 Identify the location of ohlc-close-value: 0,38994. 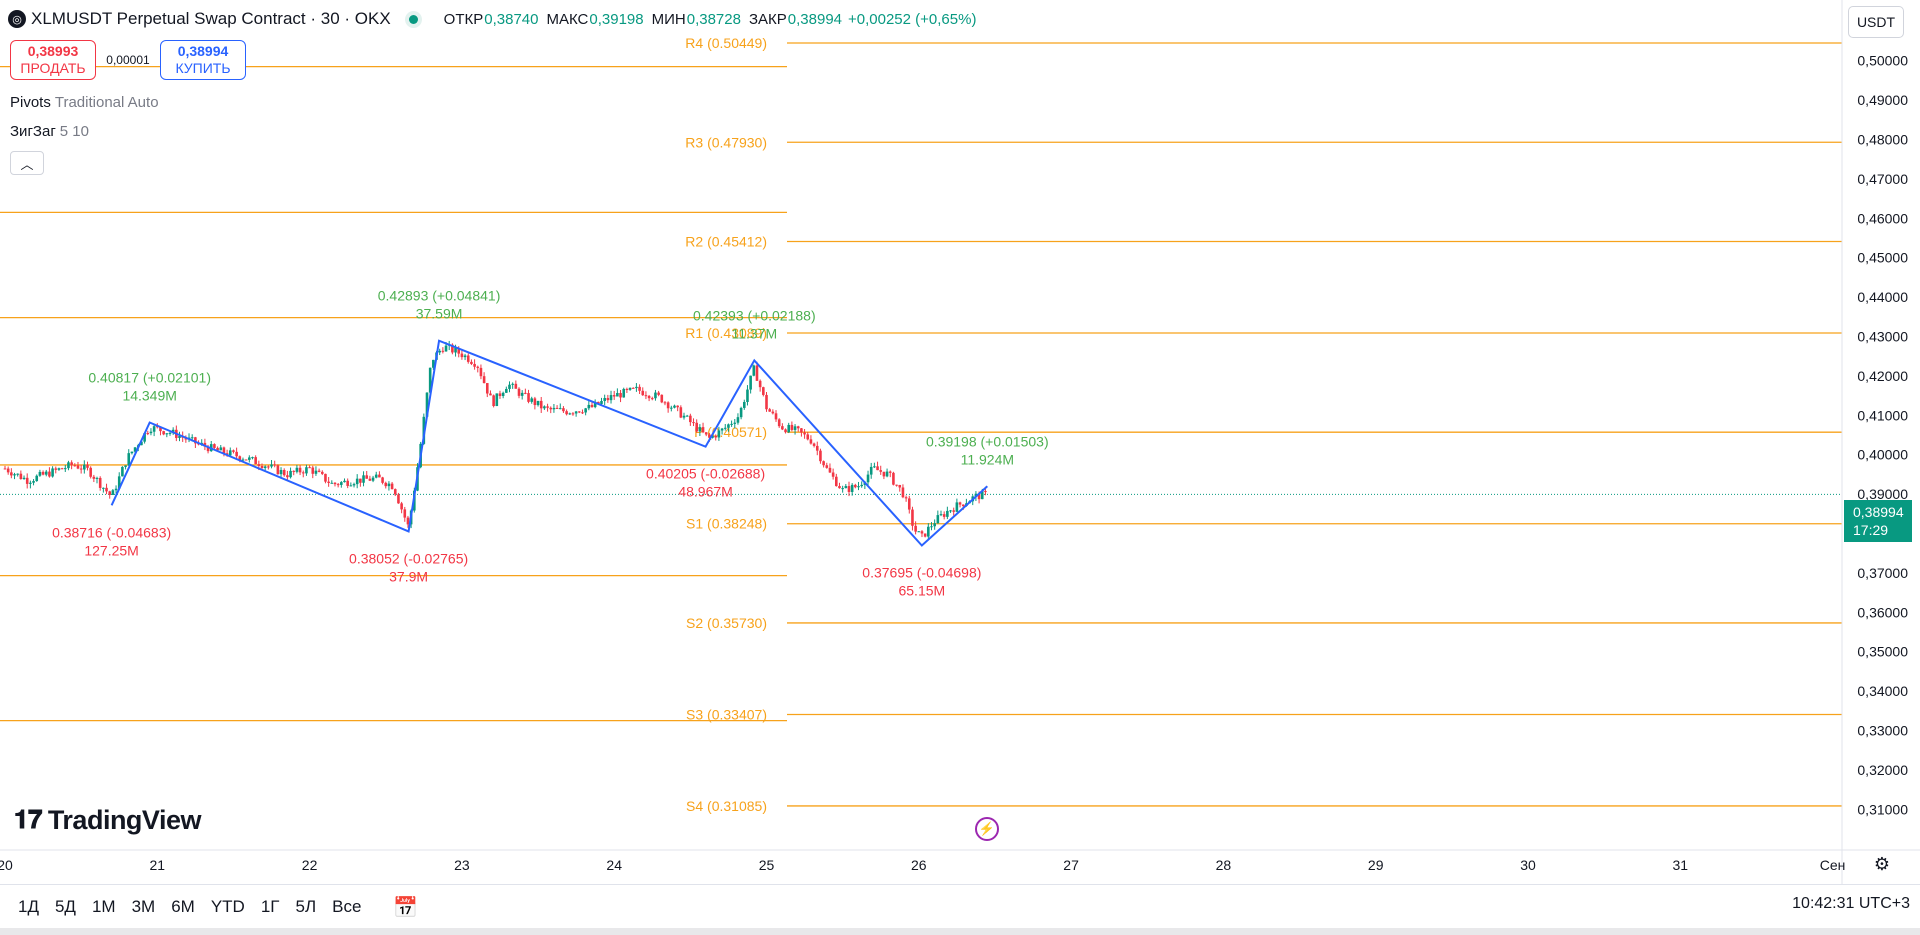
(815, 19).